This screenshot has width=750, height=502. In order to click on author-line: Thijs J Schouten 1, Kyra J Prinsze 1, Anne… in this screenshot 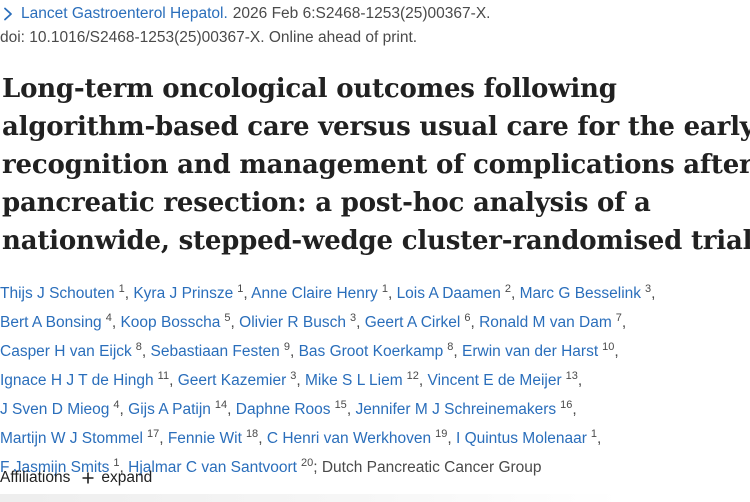, I will do `click(374, 291)`.